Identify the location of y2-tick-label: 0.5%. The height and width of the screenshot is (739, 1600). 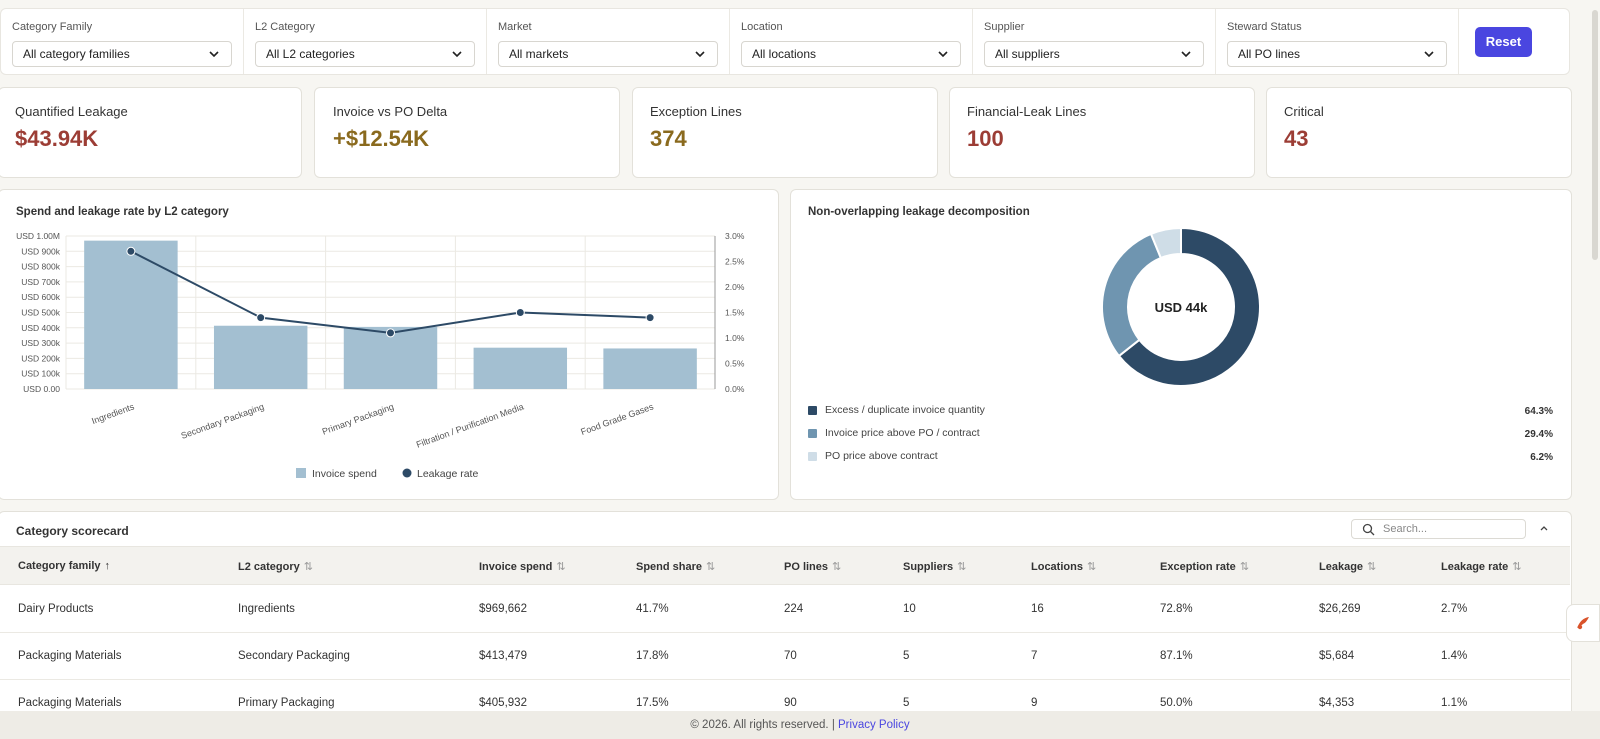
(735, 364).